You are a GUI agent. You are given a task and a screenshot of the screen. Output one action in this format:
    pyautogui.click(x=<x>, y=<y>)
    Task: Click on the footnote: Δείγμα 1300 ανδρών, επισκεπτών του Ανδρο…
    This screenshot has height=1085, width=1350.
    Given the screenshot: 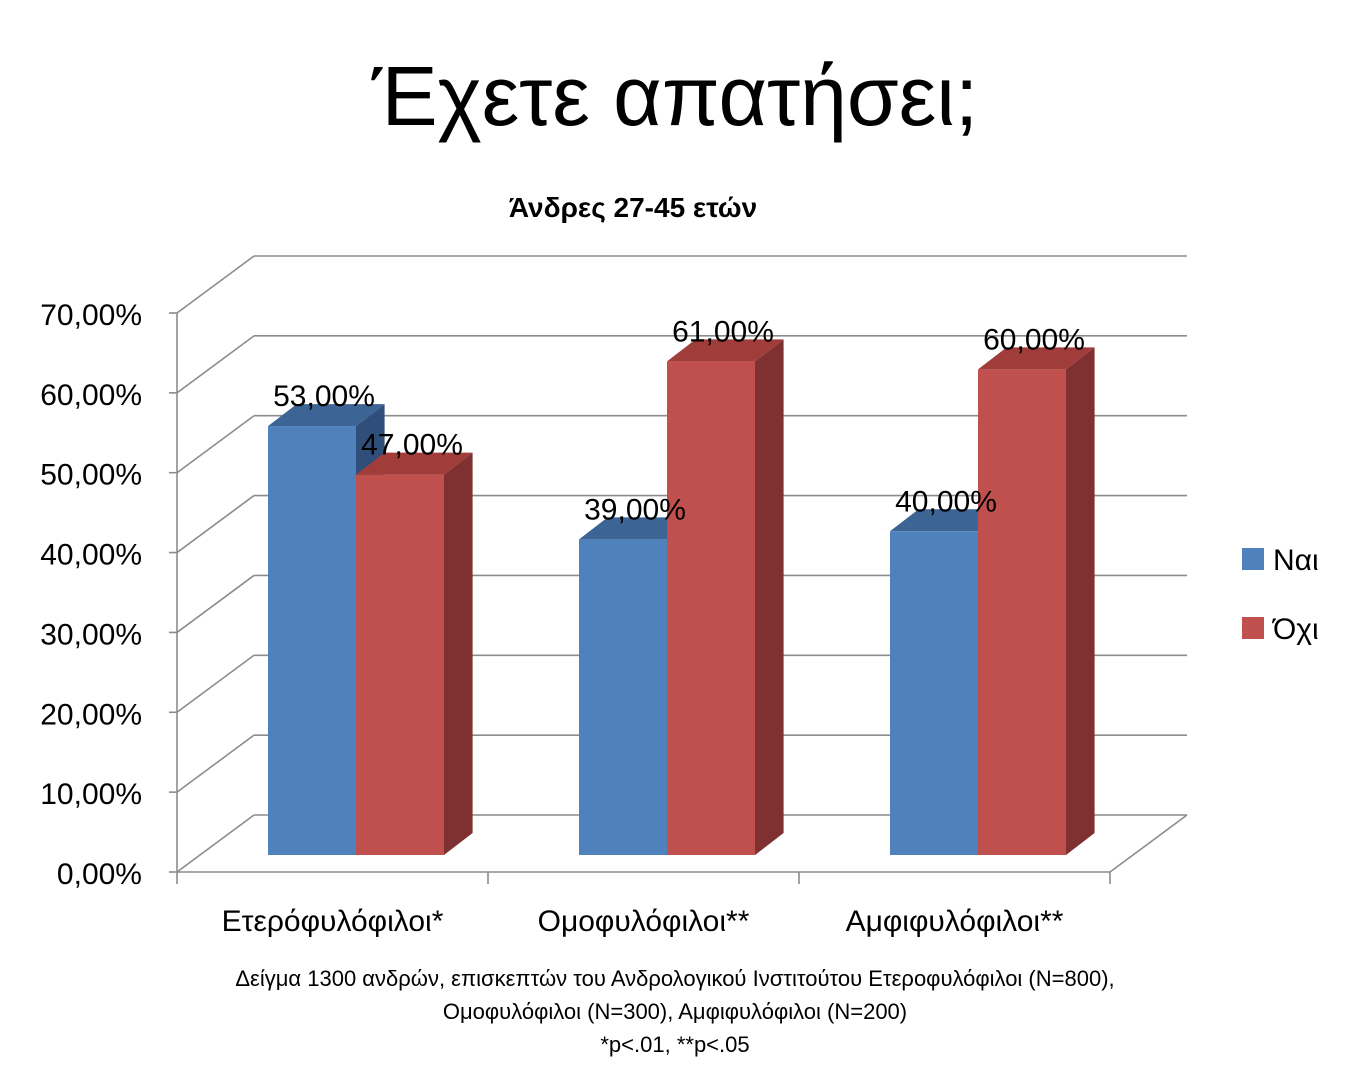 What is the action you would take?
    pyautogui.click(x=675, y=1011)
    